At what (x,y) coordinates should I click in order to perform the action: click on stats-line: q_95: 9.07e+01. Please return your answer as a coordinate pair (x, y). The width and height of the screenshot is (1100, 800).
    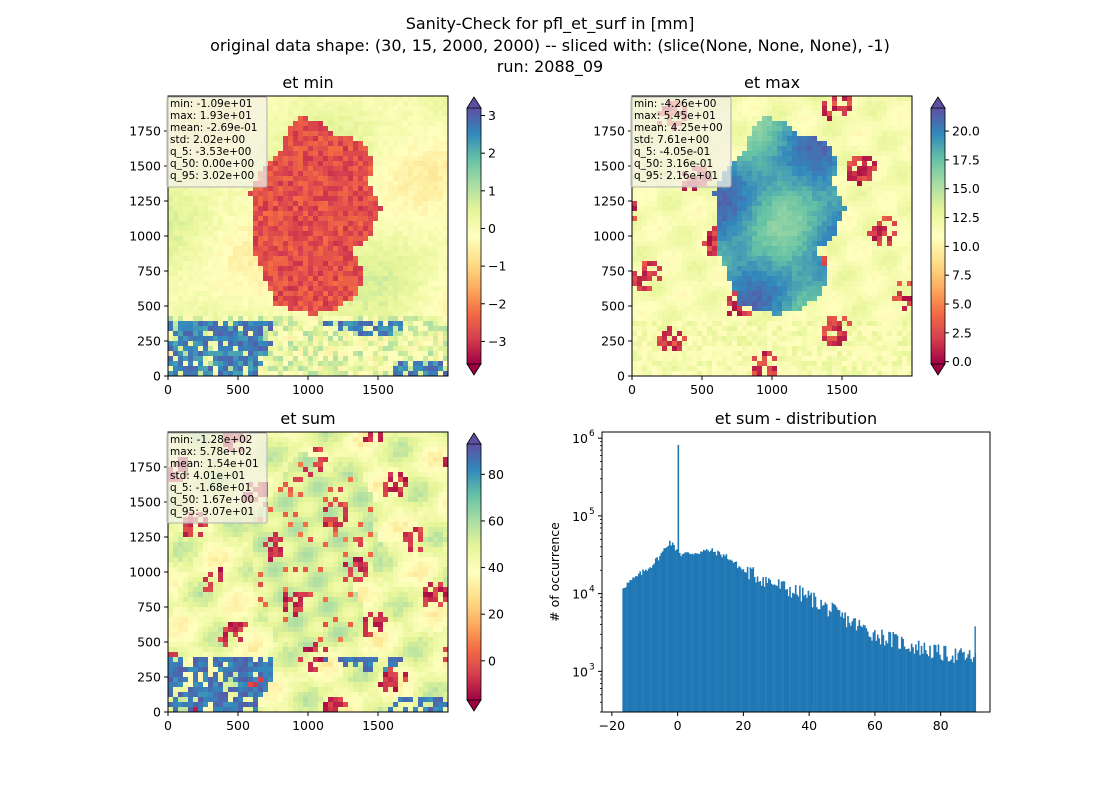
    Looking at the image, I should click on (212, 512).